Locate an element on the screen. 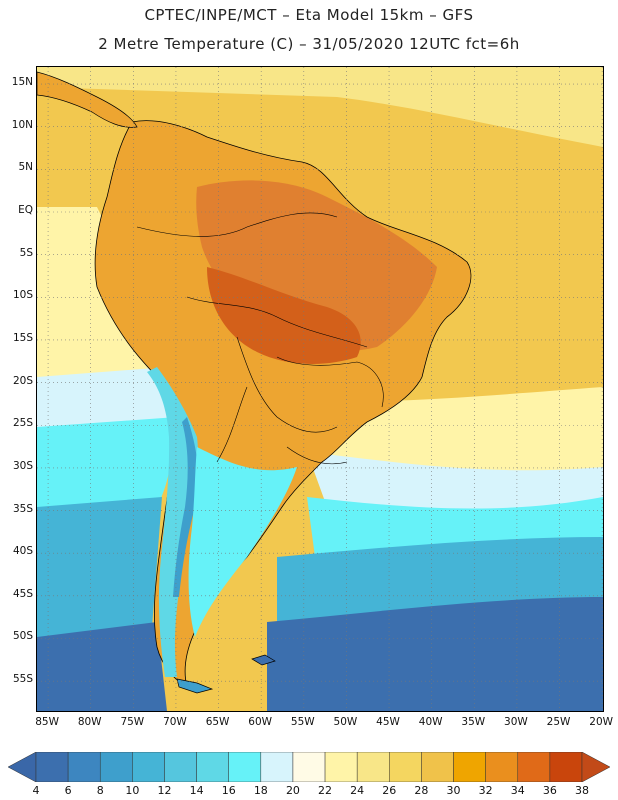  lat-tick-label: 50S is located at coordinates (22, 636).